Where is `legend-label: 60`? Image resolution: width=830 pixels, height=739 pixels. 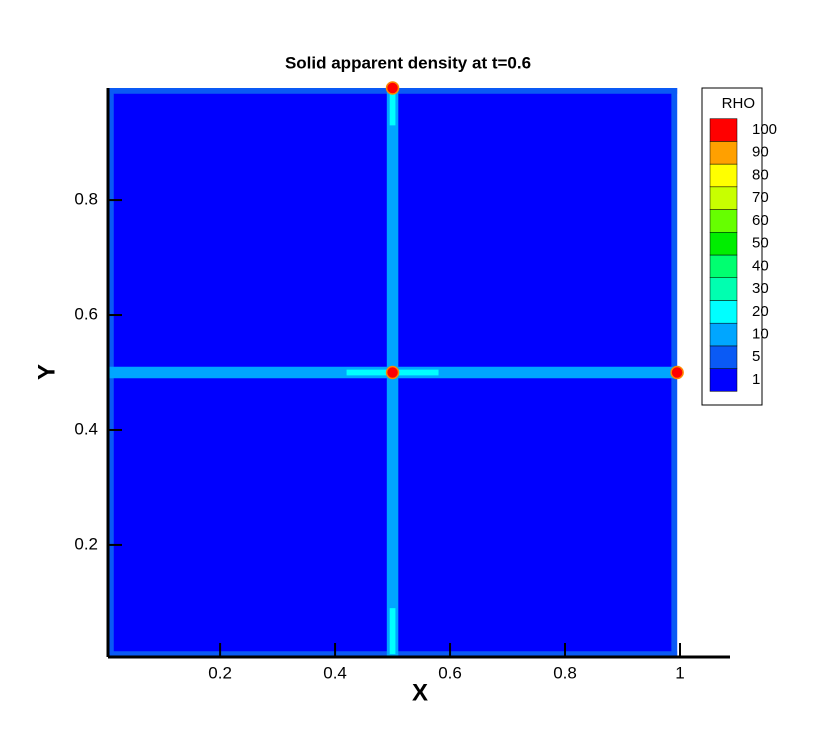 legend-label: 60 is located at coordinates (760, 220).